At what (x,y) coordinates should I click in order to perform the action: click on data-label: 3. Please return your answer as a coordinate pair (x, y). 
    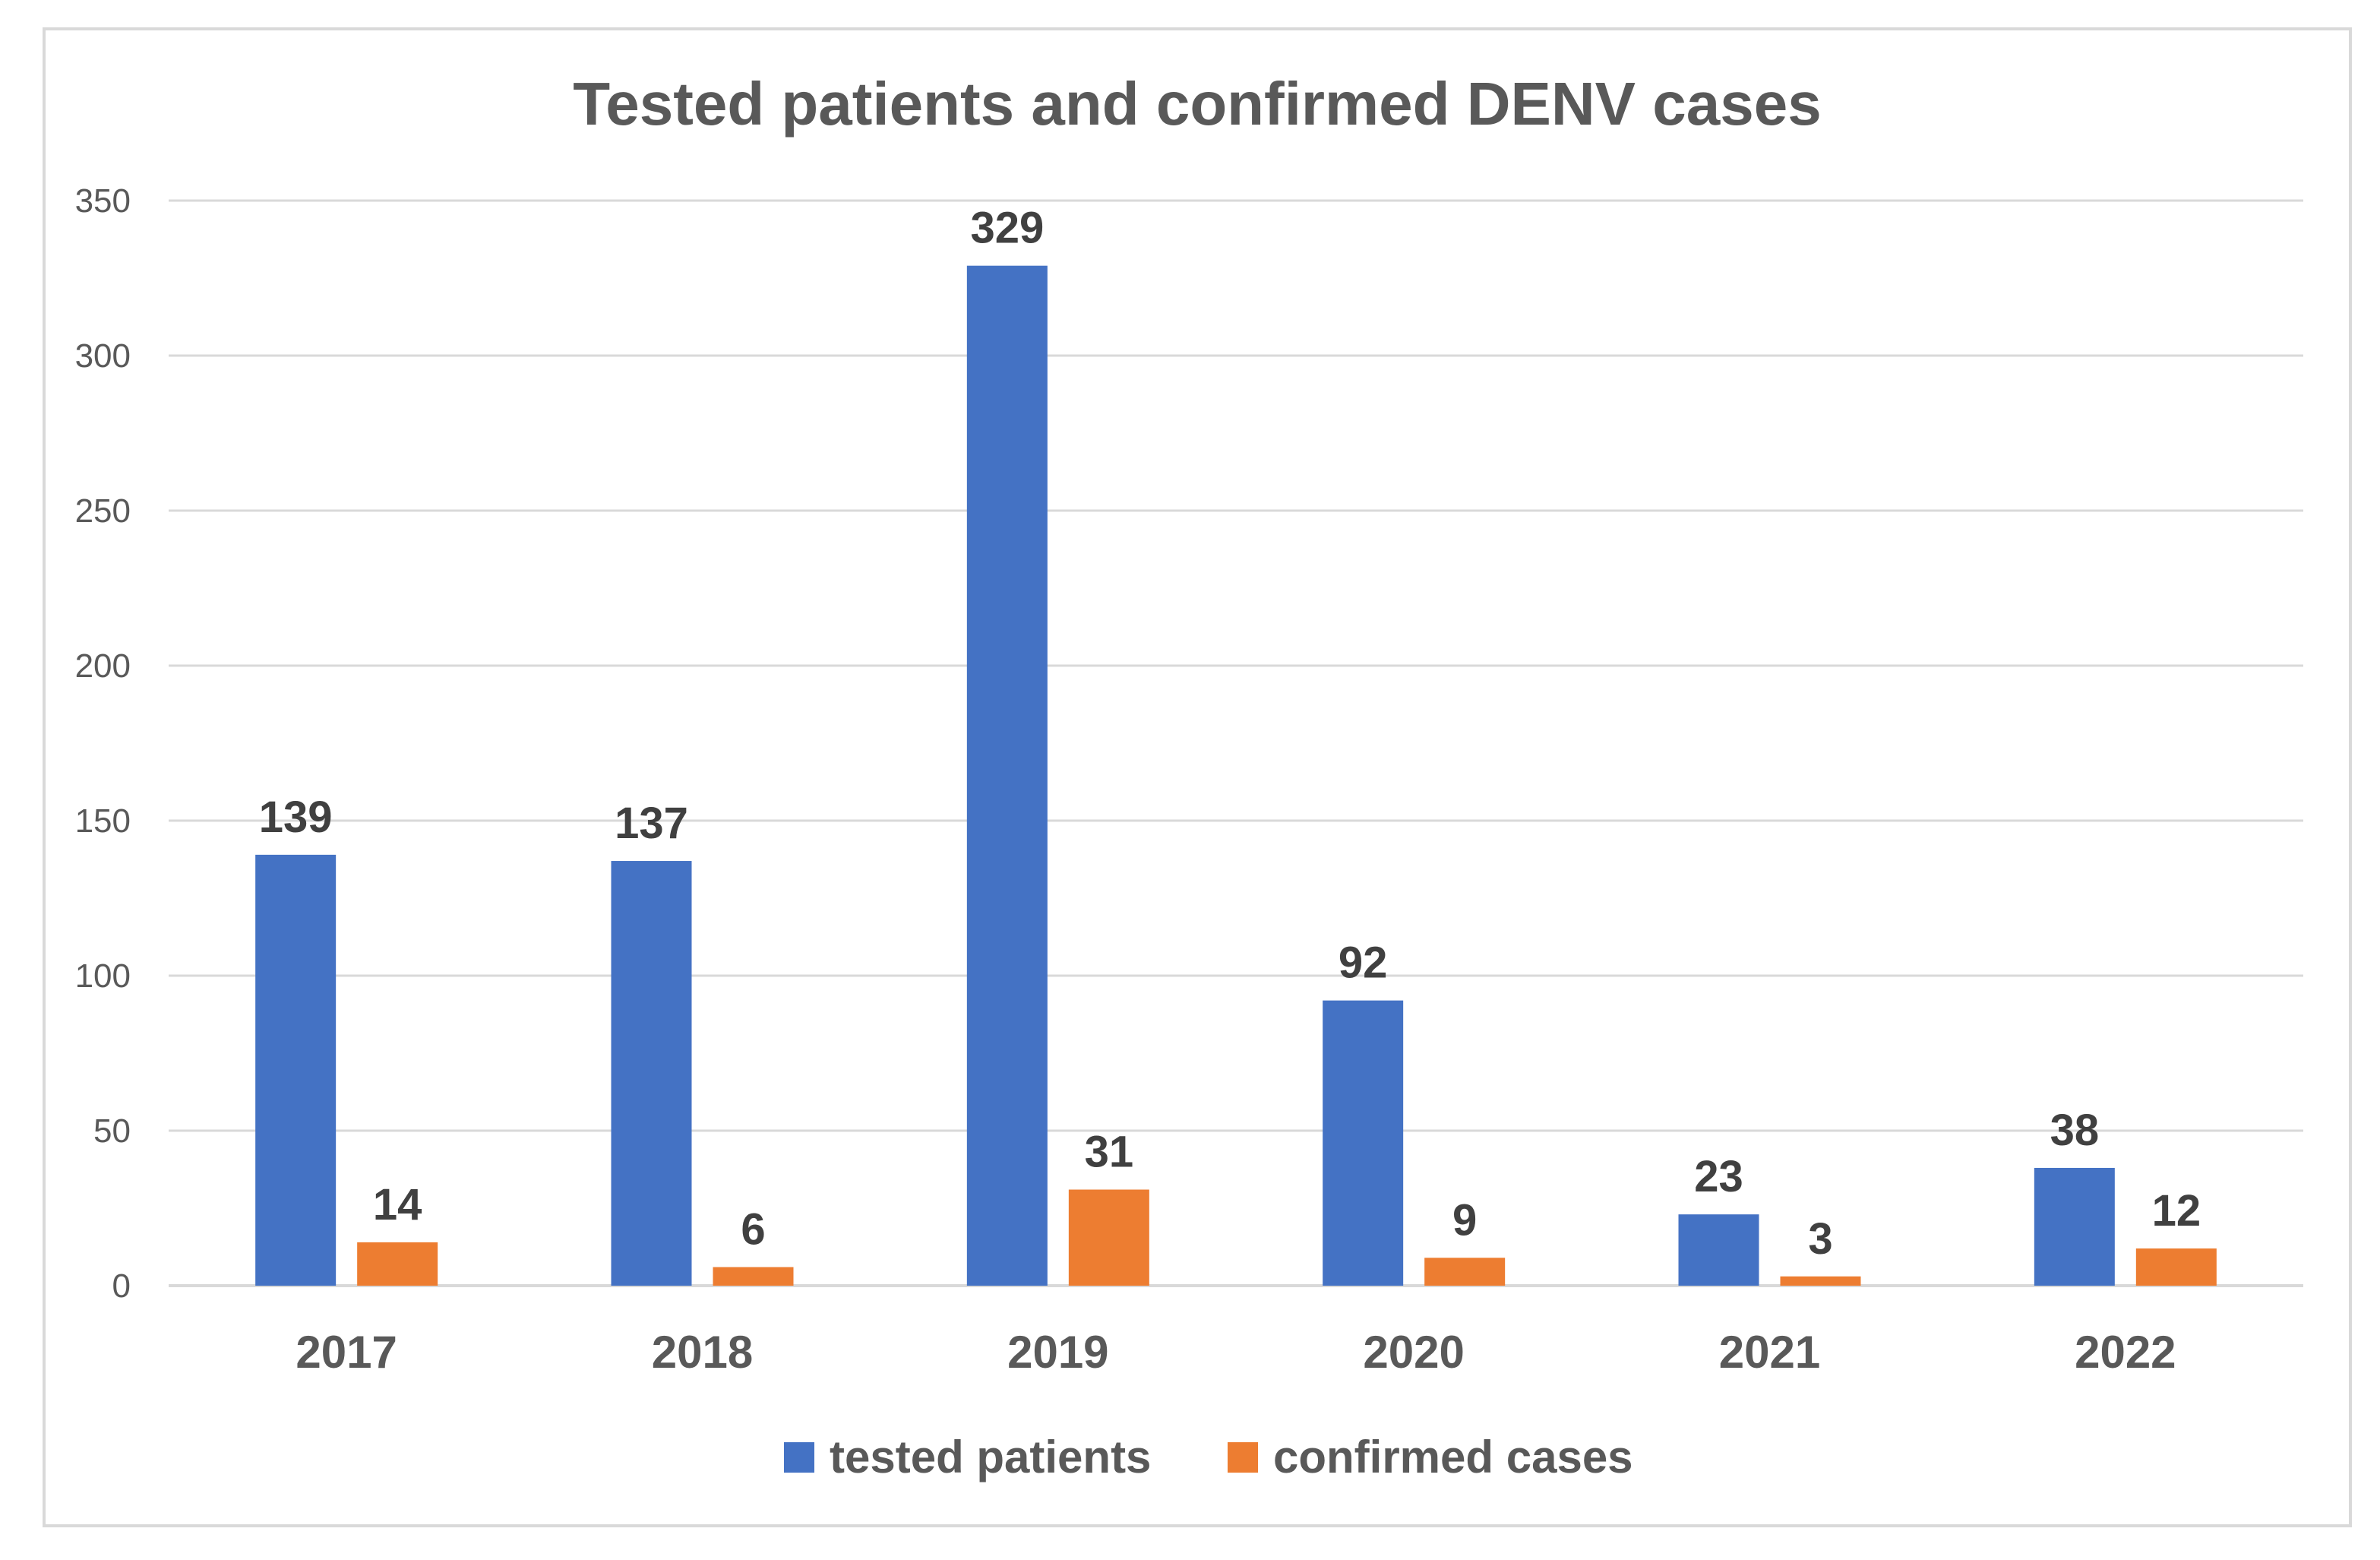
    Looking at the image, I should click on (1820, 1239).